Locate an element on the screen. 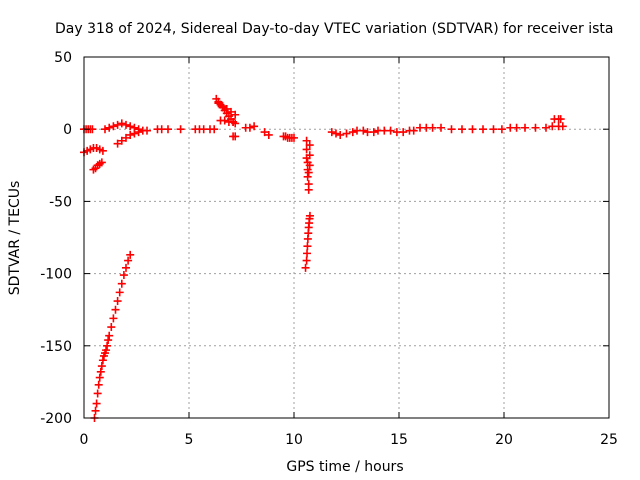 The height and width of the screenshot is (480, 640). series-sparse-mid is located at coordinates (169, 129).